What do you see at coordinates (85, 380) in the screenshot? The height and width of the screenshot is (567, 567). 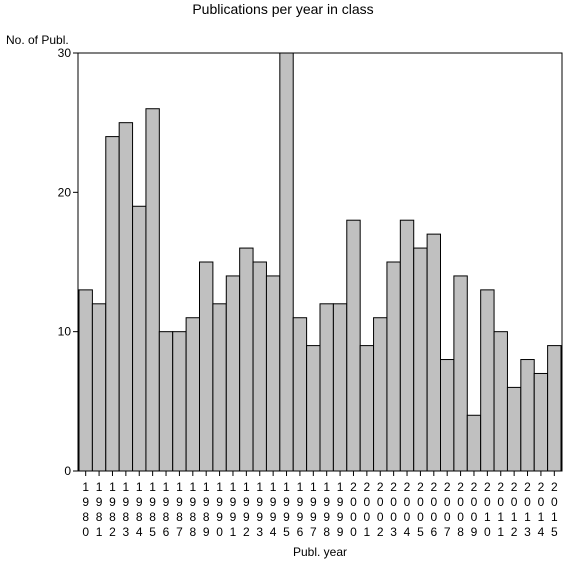 I see `bar-1980` at bounding box center [85, 380].